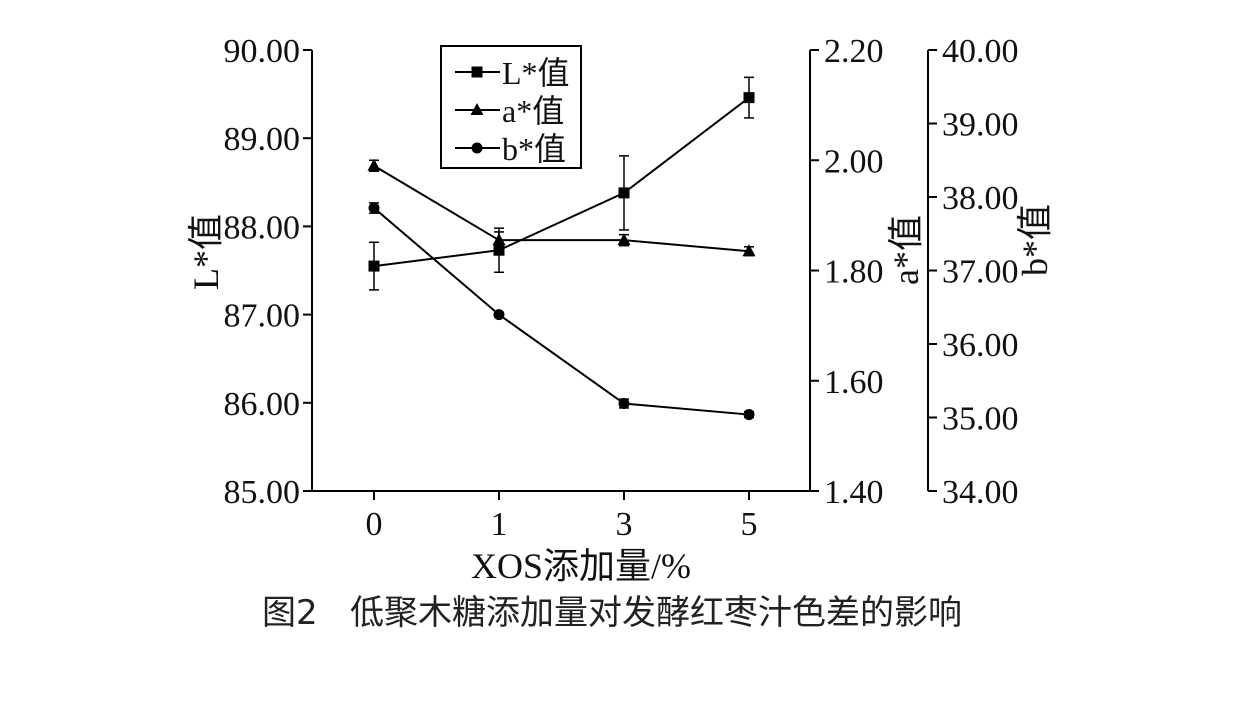 Image resolution: width=1241 pixels, height=709 pixels. Describe the element at coordinates (262, 139) in the screenshot. I see `left-tick-label: 89.00` at that location.